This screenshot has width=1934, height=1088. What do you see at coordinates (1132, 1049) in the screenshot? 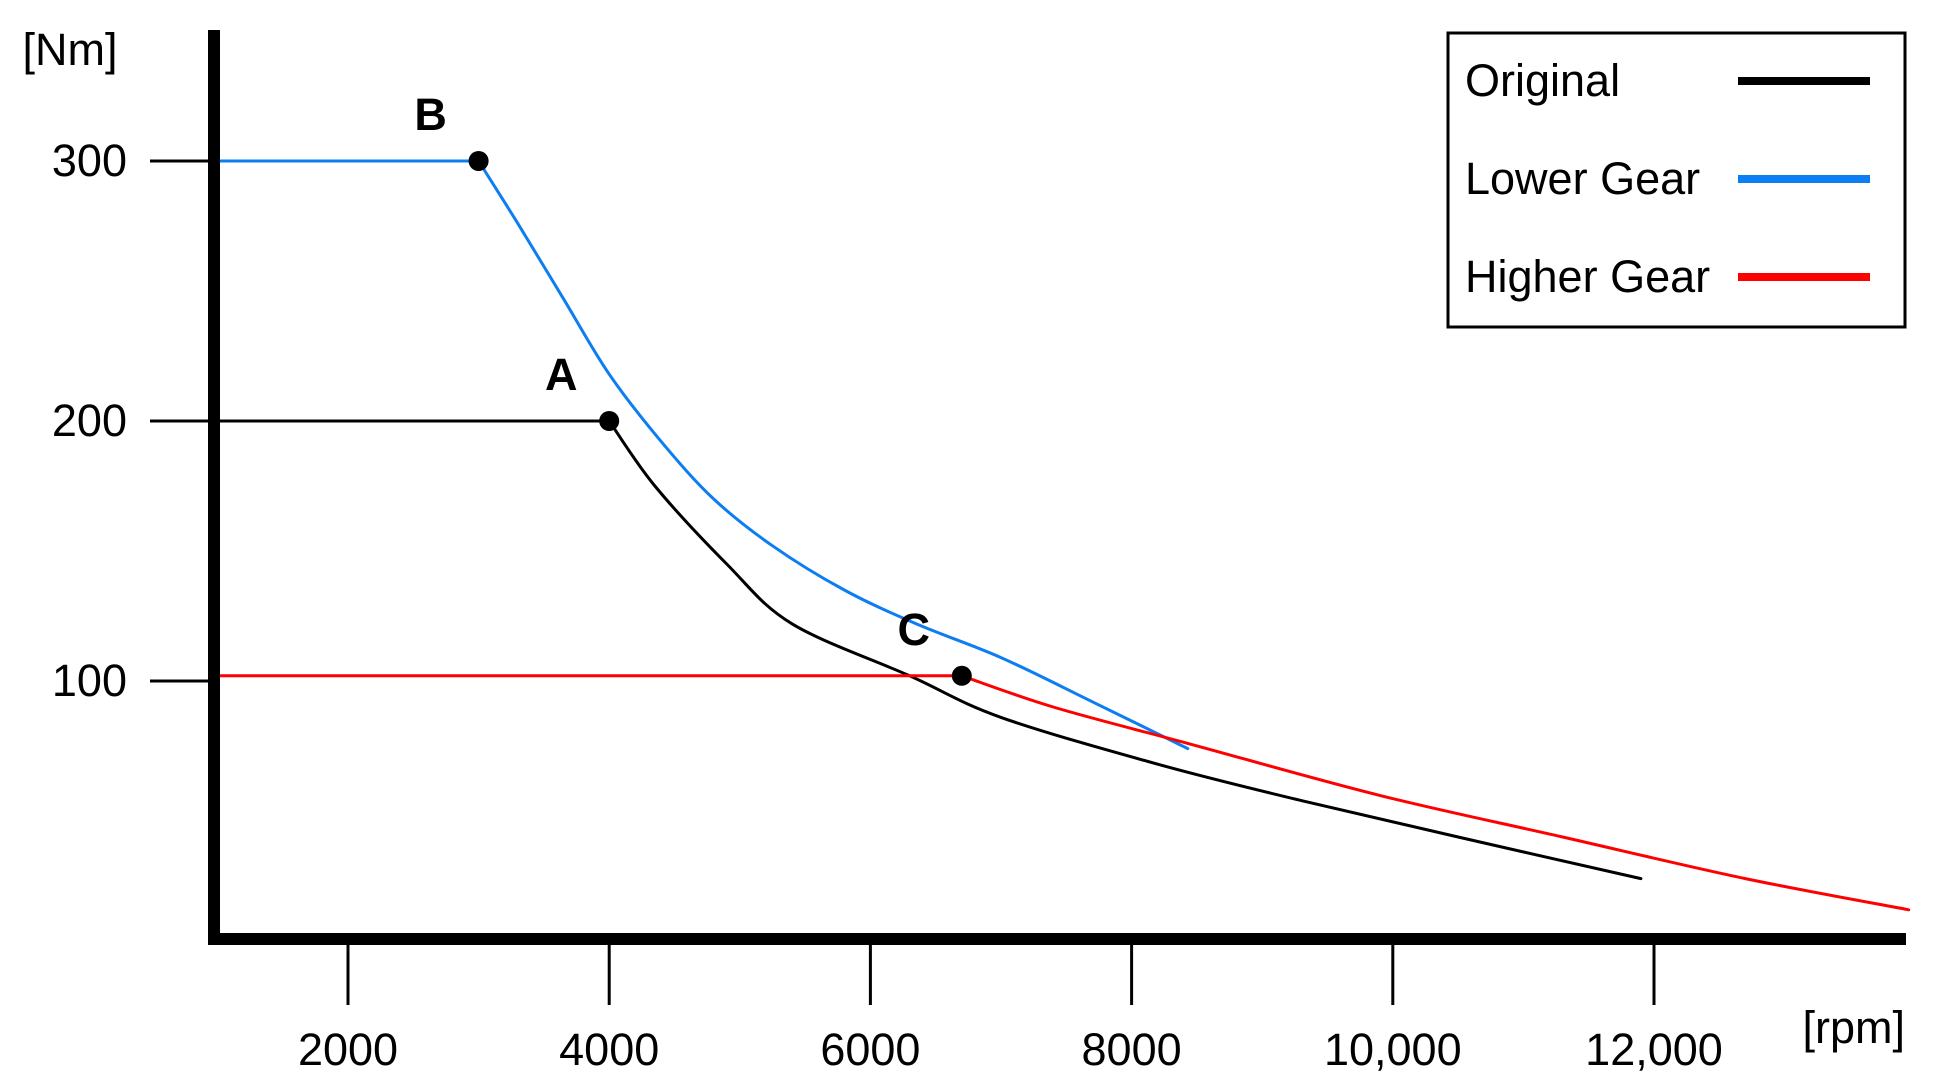
I see `x-tick-label-8000: 8000` at bounding box center [1132, 1049].